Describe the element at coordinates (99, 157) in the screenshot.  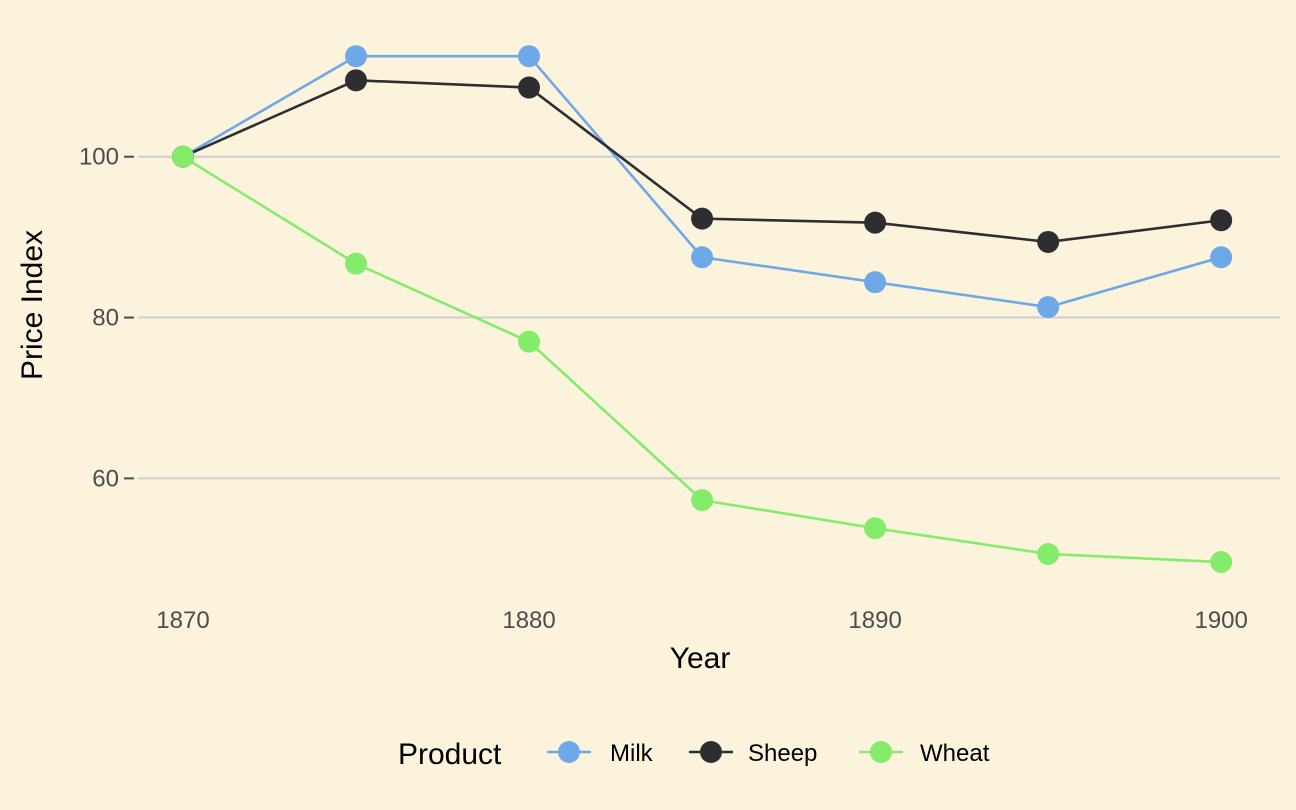
I see `y-tick-label-100: 100` at that location.